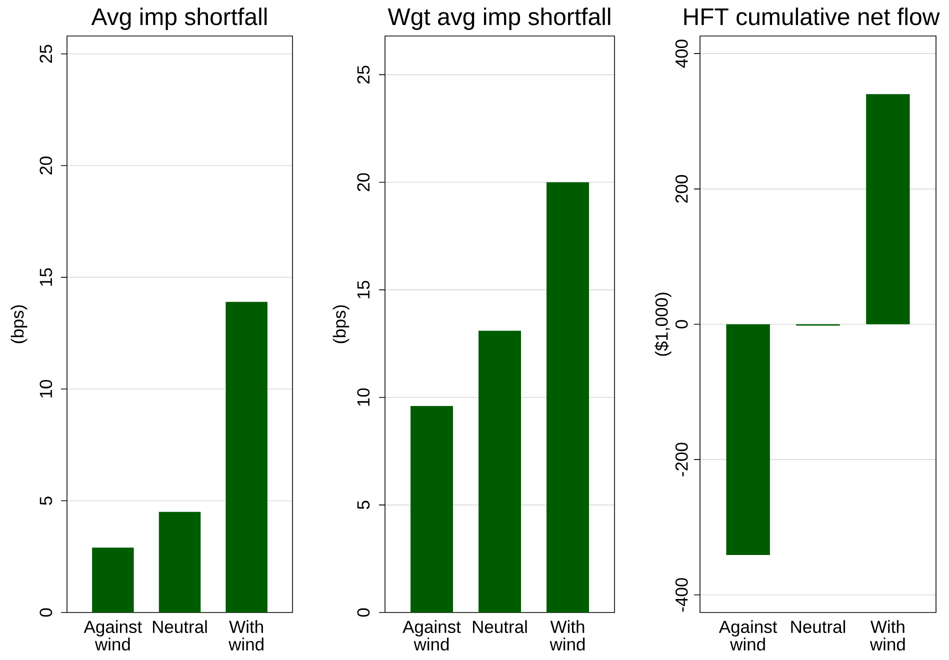 The image size is (949, 660). I want to click on y-tick-label: 200, so click(681, 189).